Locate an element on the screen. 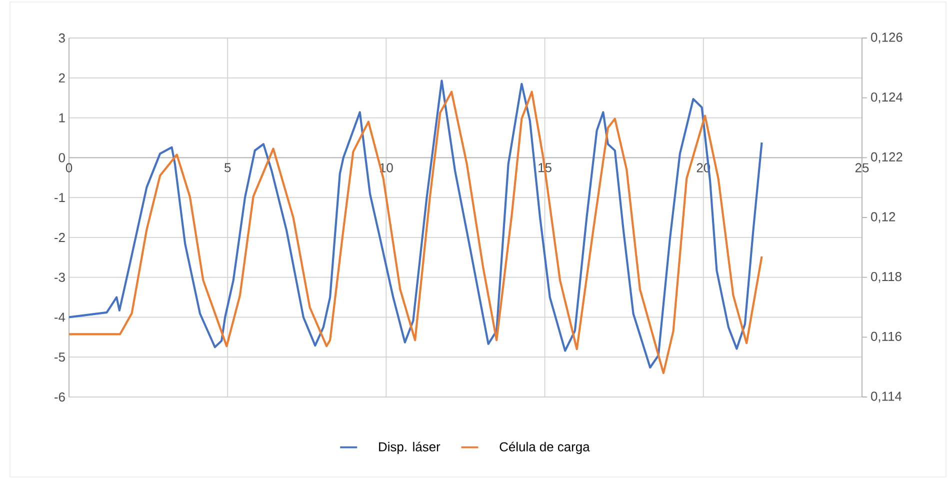  x-tick-label: 5 is located at coordinates (227, 167).